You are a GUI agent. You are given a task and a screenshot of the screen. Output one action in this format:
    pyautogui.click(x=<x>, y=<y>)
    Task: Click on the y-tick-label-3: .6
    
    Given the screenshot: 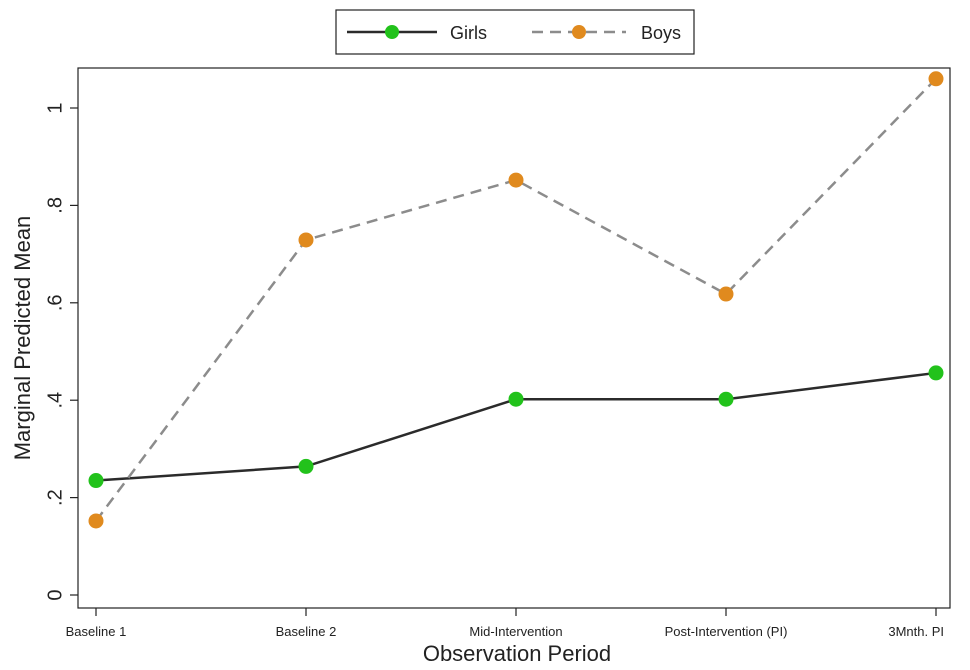 What is the action you would take?
    pyautogui.click(x=55, y=302)
    